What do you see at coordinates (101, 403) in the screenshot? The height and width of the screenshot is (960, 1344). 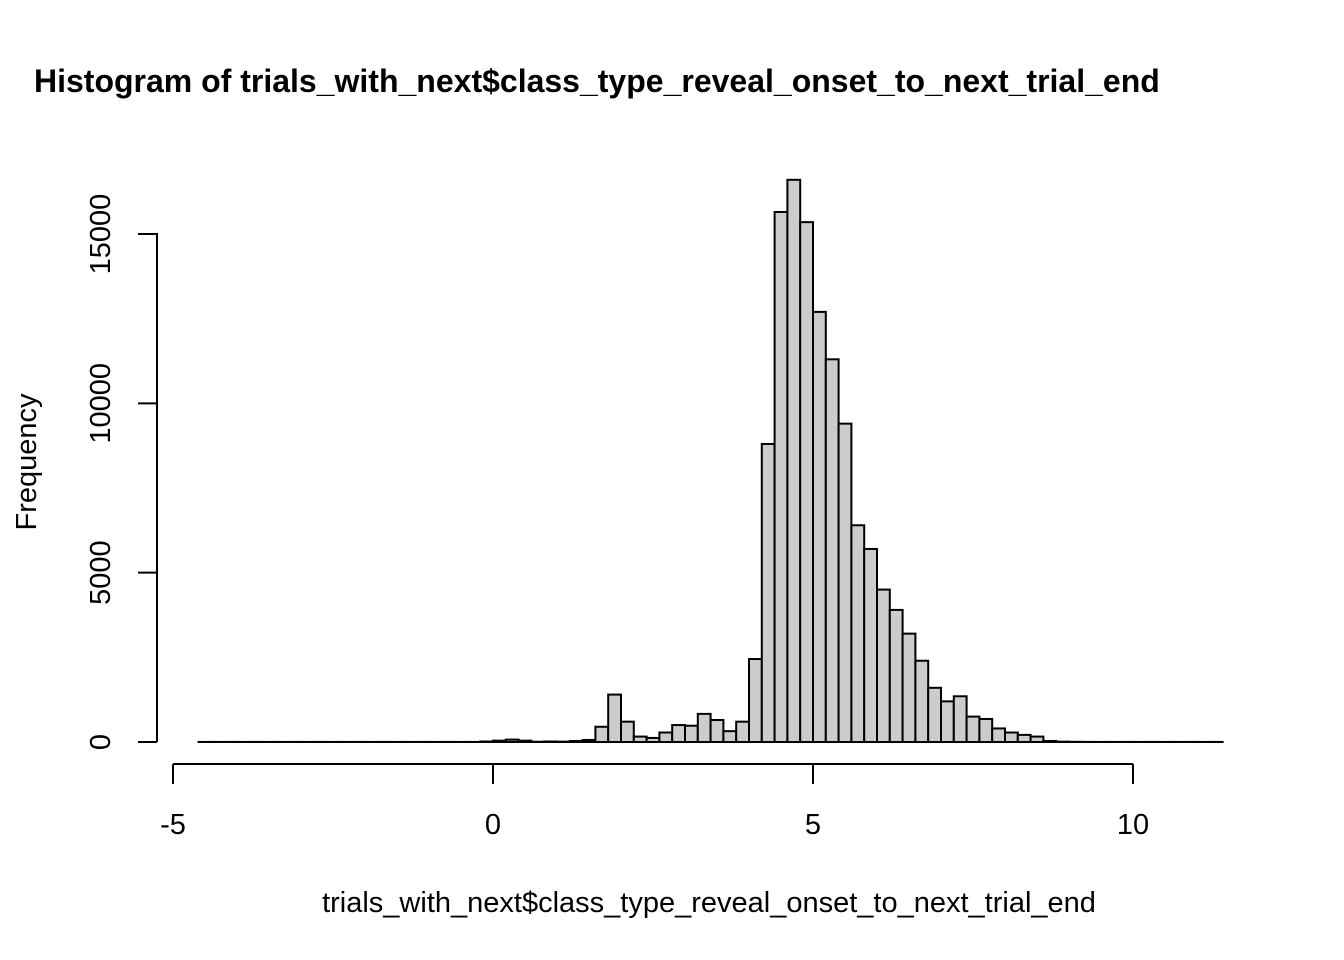 I see `y-tick-label: 10000` at bounding box center [101, 403].